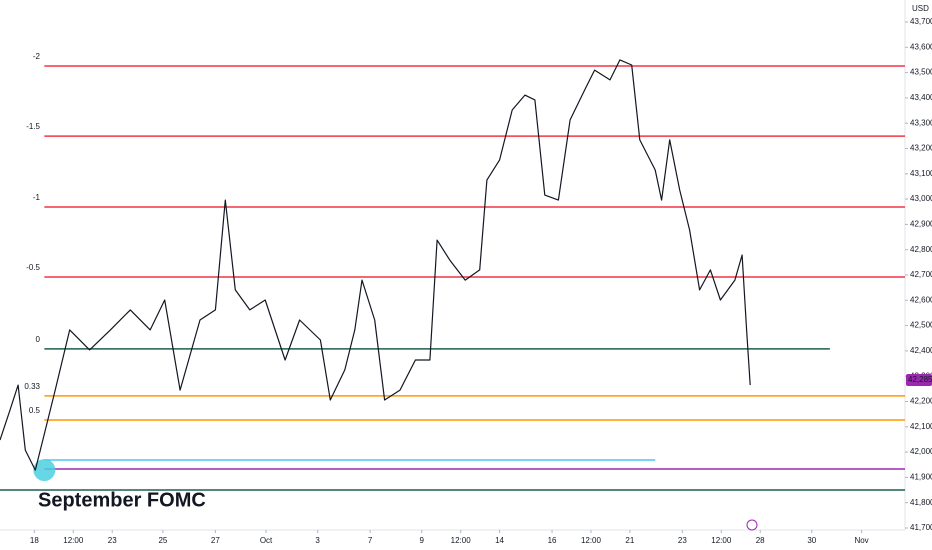  I want to click on last-price-label: 42,285, so click(920, 379).